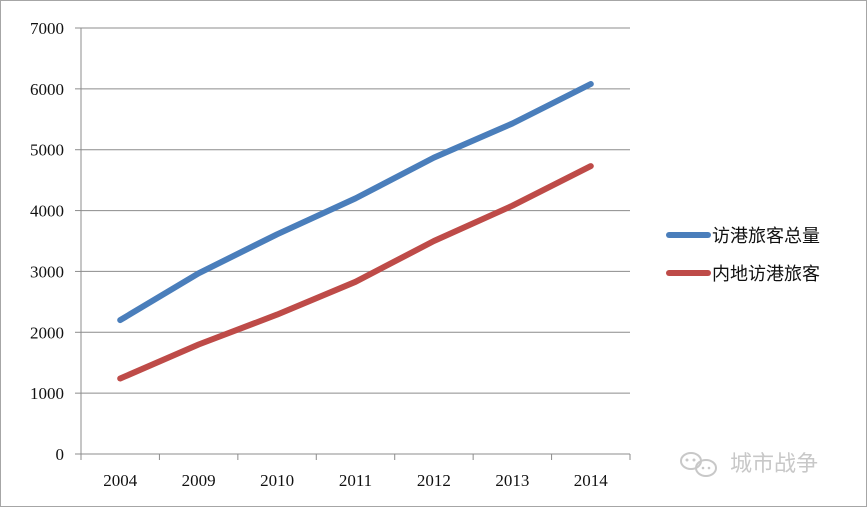  I want to click on y-tick-label: 7000, so click(47, 28).